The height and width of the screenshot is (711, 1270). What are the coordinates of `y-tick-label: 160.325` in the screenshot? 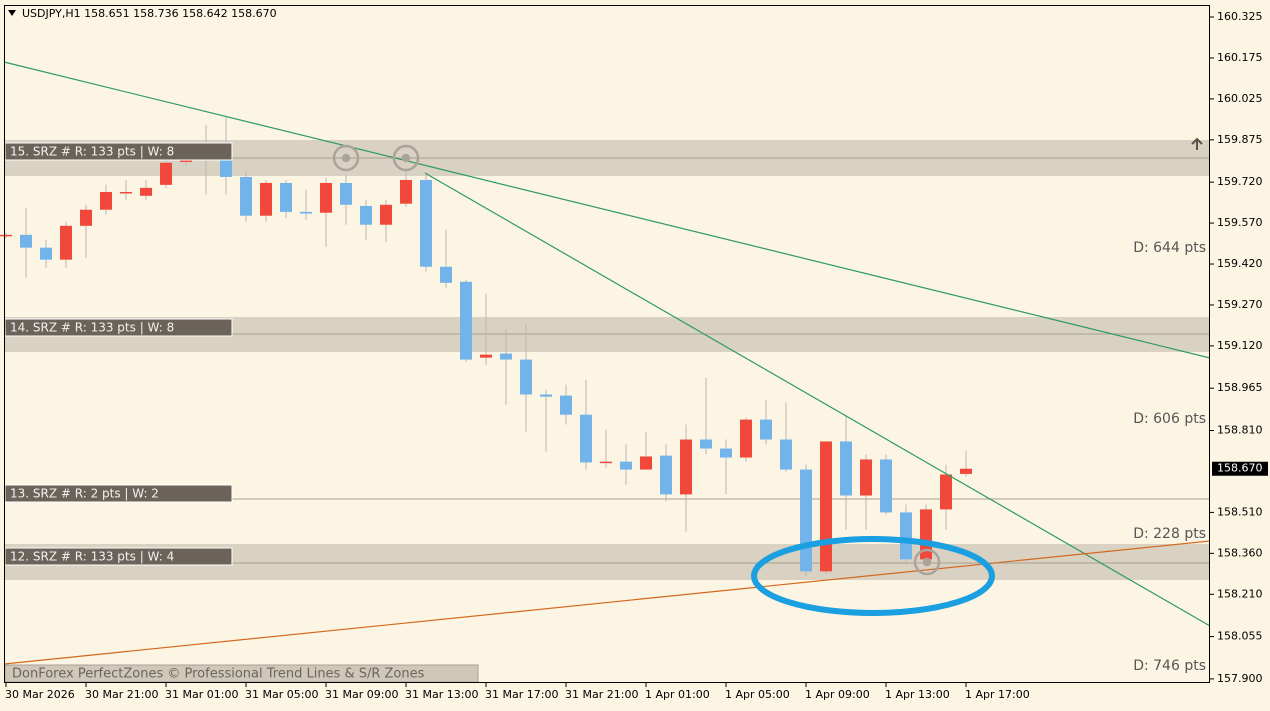 It's located at (1240, 16).